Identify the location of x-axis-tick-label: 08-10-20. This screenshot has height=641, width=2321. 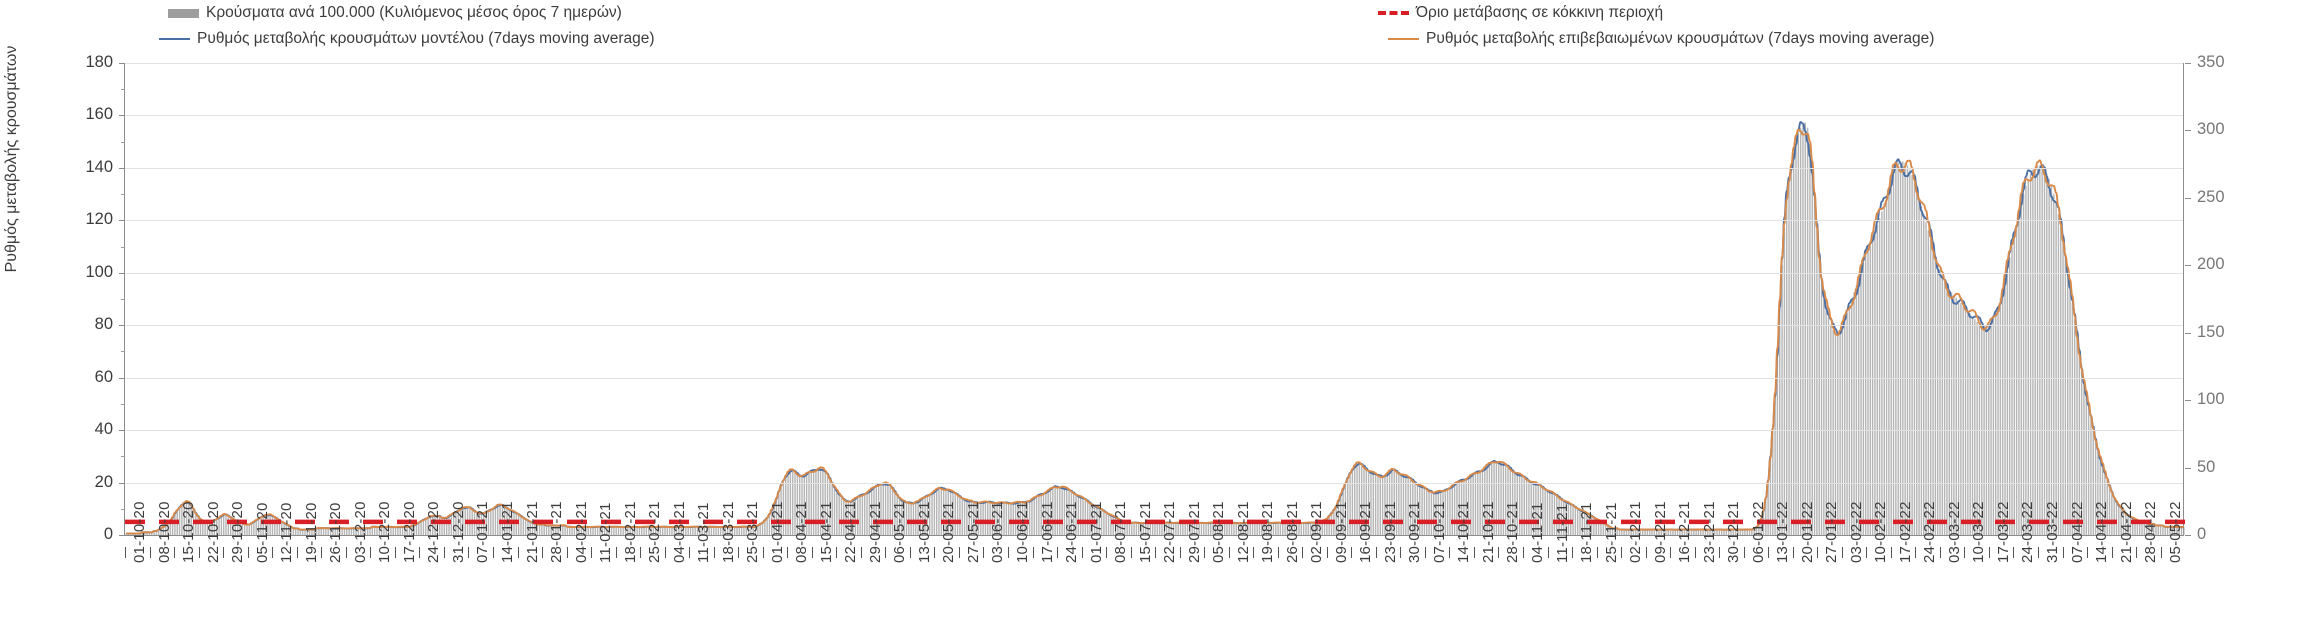
(164, 532).